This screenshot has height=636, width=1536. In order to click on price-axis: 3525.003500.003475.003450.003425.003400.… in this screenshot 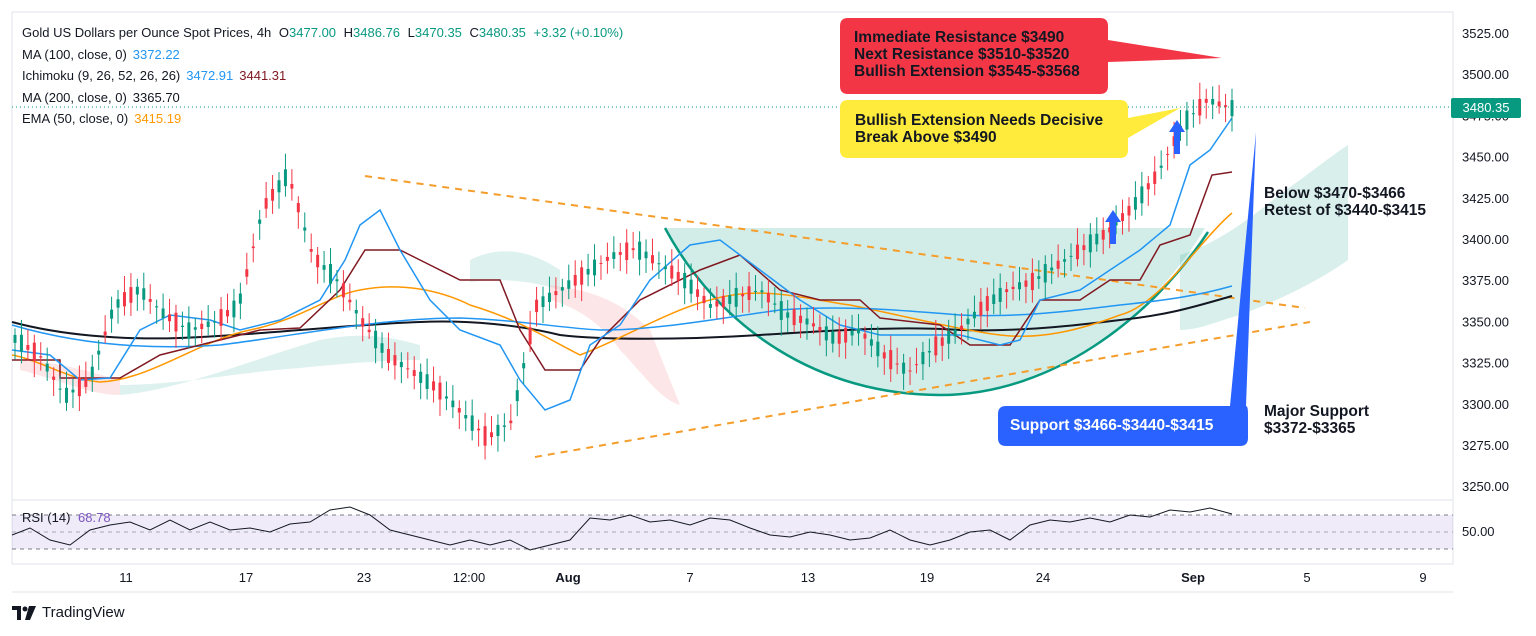, I will do `click(1485, 260)`.